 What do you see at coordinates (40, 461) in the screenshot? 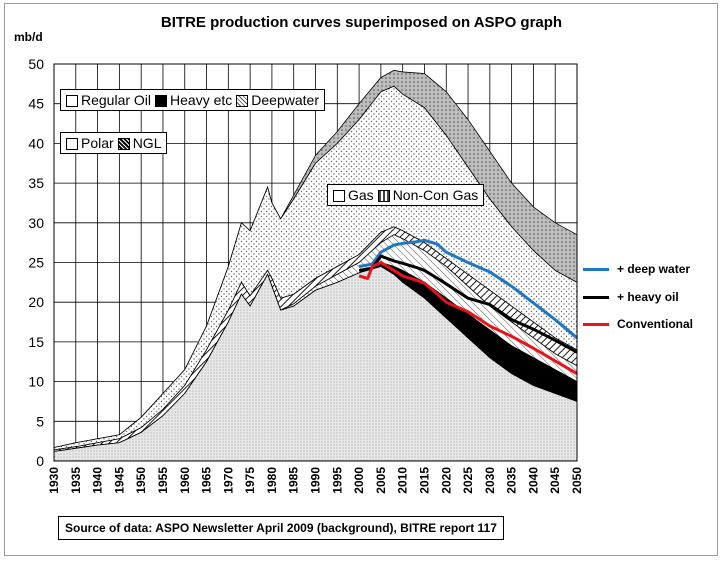
I see `y-tick-label: 0` at bounding box center [40, 461].